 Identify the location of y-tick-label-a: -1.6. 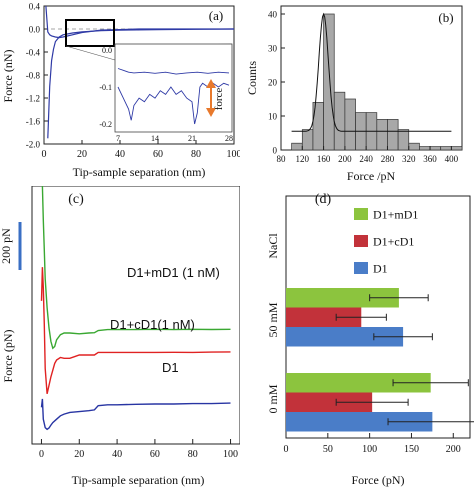
(33, 122).